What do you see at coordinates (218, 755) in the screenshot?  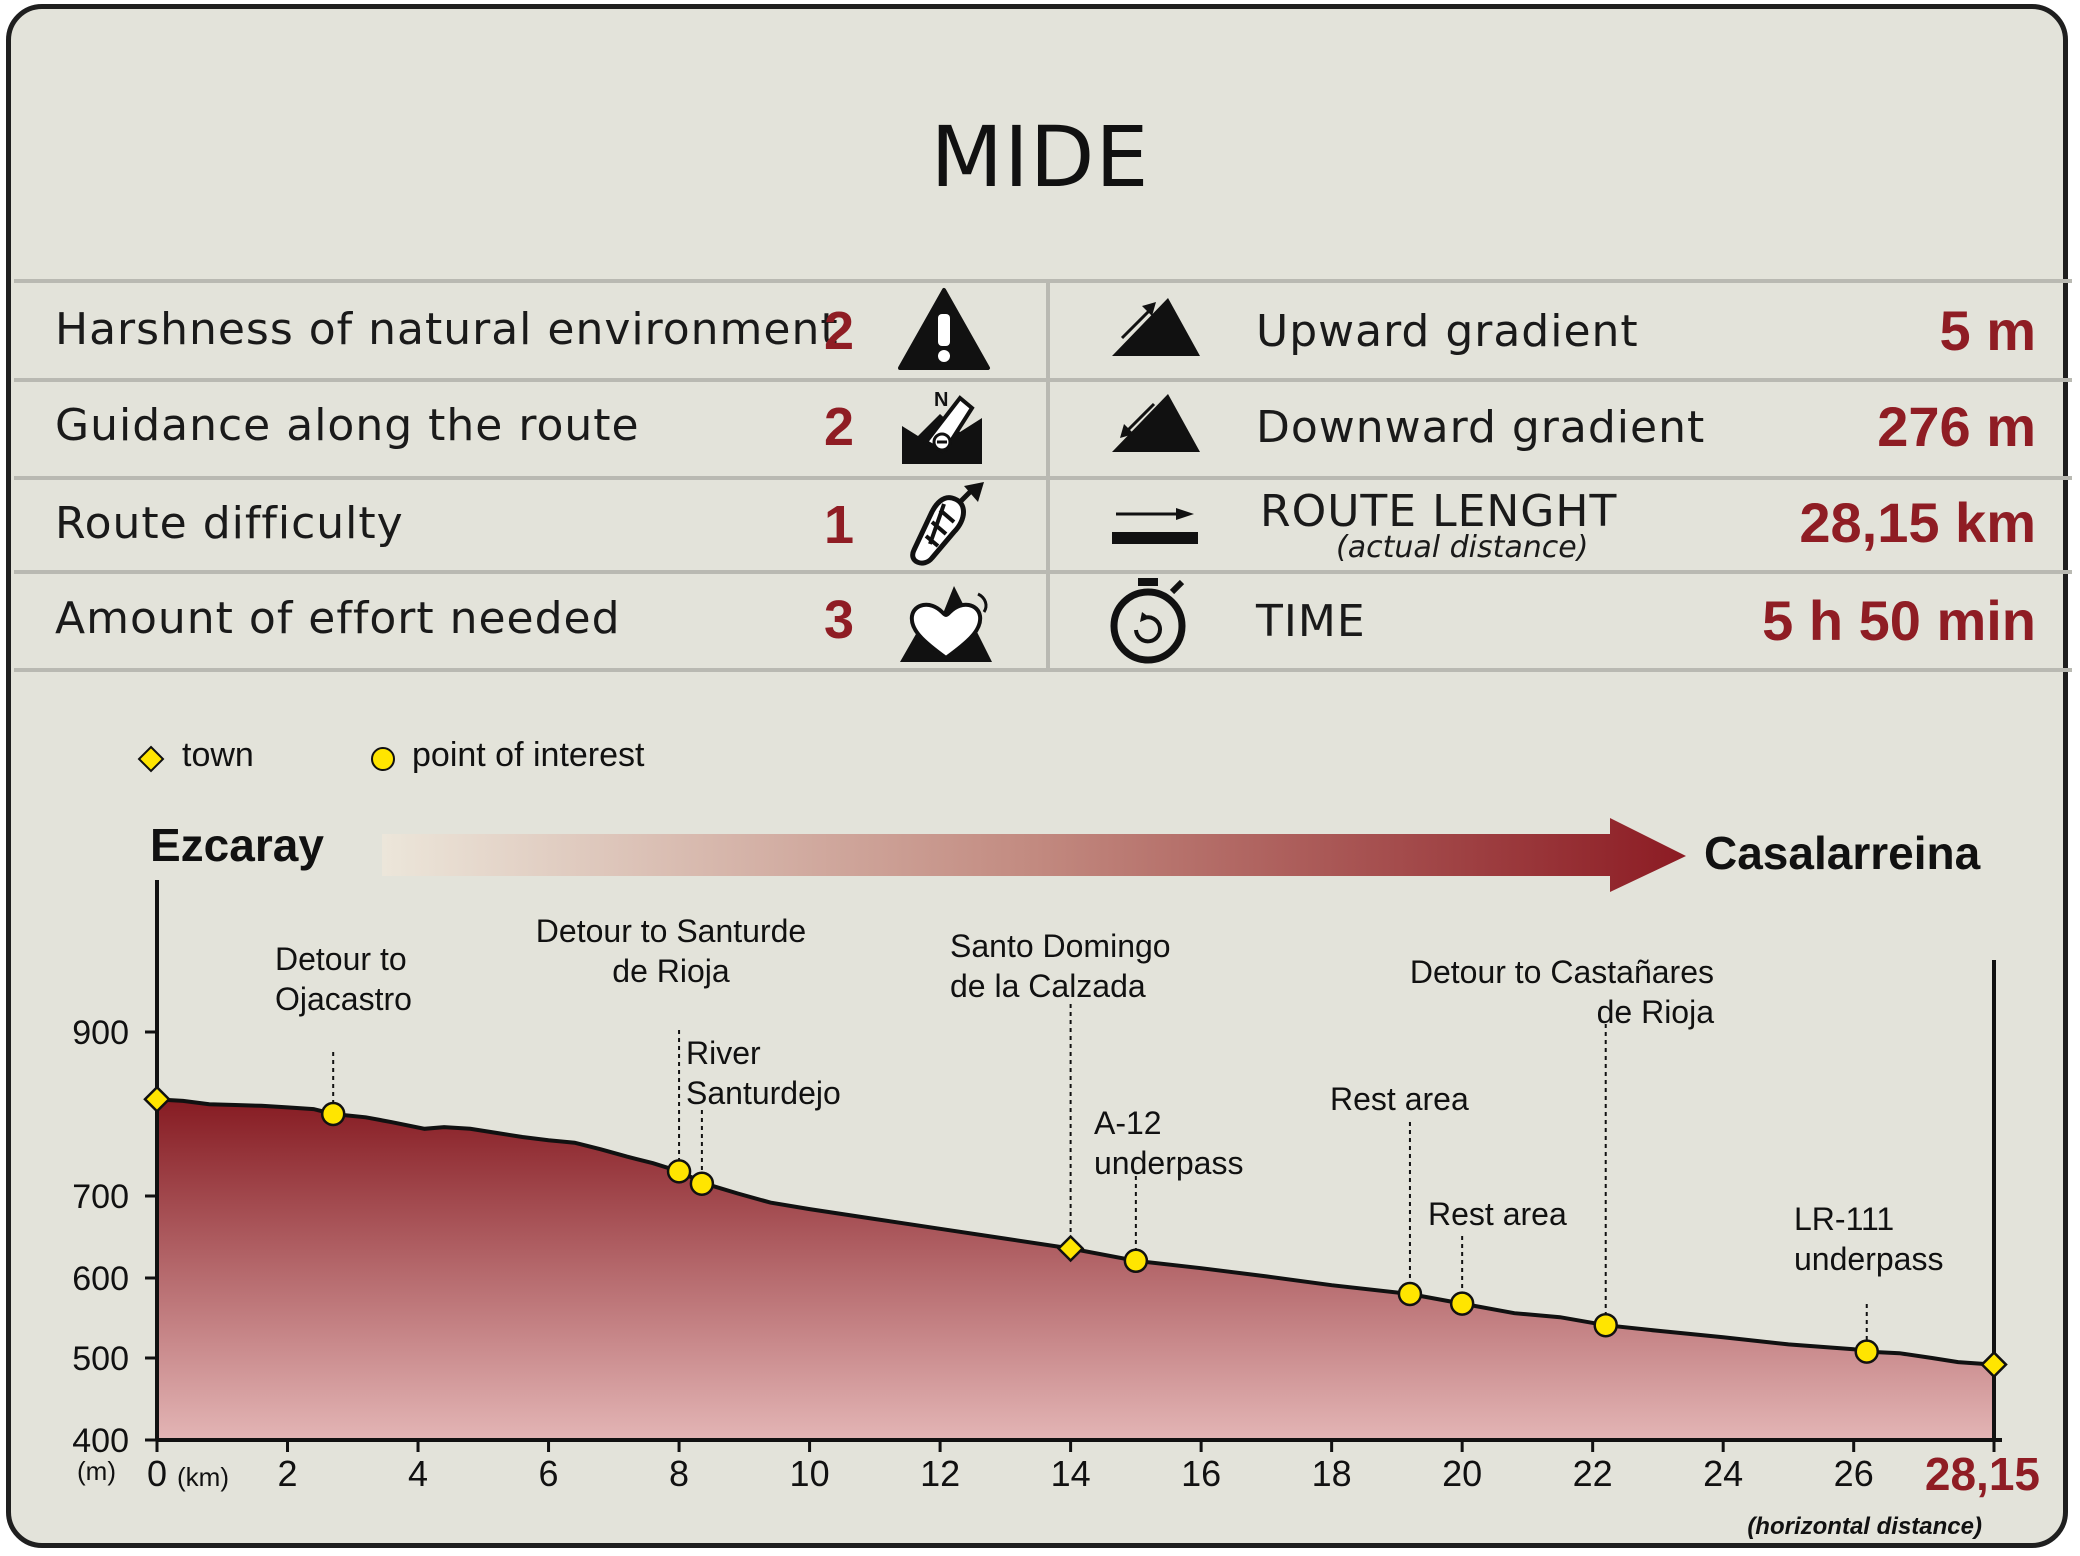 I see `legend-town-label: town` at bounding box center [218, 755].